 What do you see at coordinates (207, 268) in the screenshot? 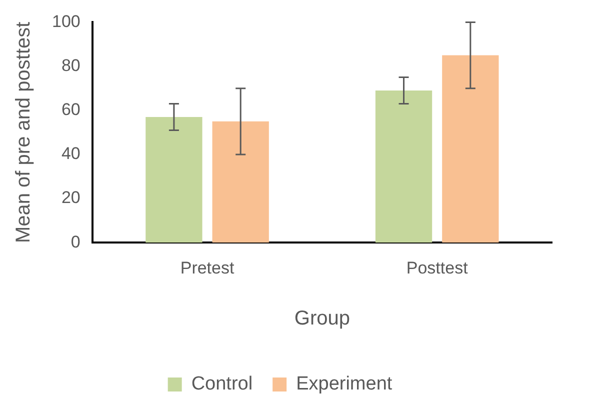
I see `x-tick-label: Pretest` at bounding box center [207, 268].